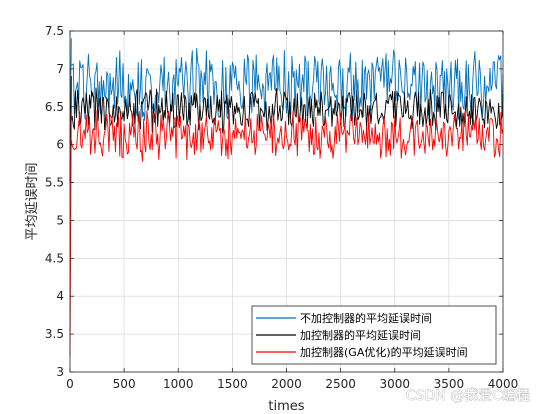 The height and width of the screenshot is (414, 538). What do you see at coordinates (286, 384) in the screenshot?
I see `x-tick-label: 2000` at bounding box center [286, 384].